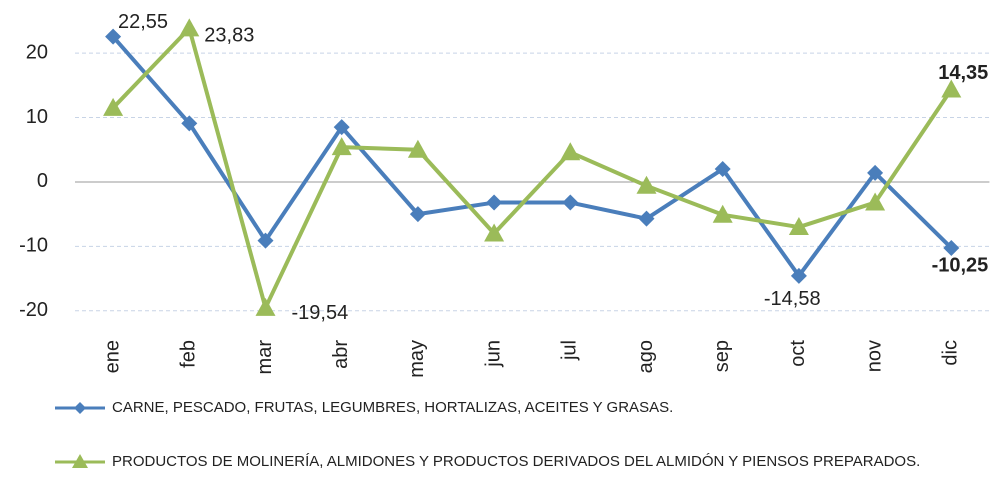  I want to click on x-tick-label: sep, so click(722, 356).